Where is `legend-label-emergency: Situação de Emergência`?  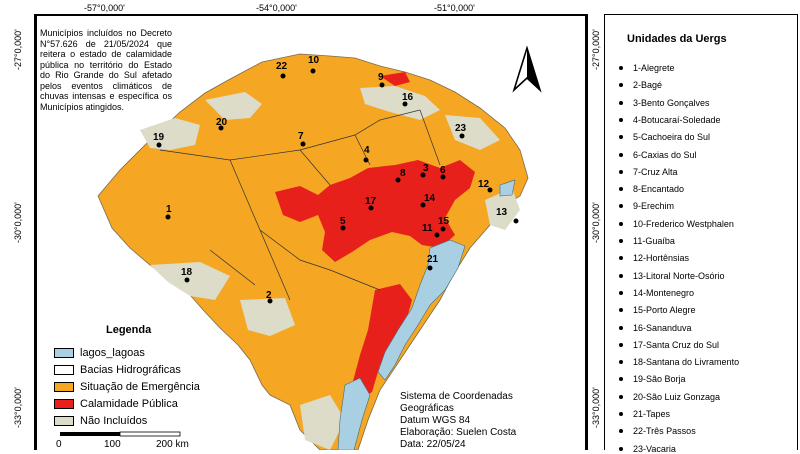 legend-label-emergency: Situação de Emergência is located at coordinates (140, 386).